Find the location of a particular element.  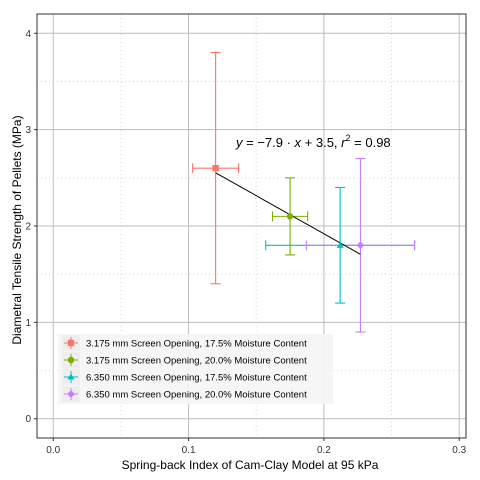

data-points is located at coordinates (288, 207).